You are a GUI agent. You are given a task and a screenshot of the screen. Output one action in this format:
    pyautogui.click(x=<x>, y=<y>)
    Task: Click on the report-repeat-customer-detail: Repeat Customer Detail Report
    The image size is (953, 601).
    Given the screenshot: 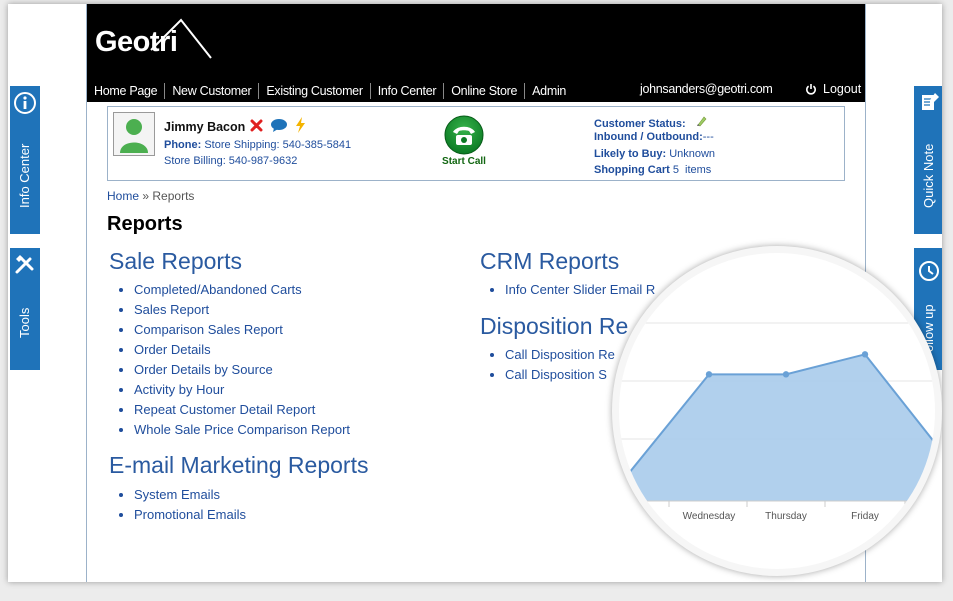 What is the action you would take?
    pyautogui.click(x=242, y=410)
    